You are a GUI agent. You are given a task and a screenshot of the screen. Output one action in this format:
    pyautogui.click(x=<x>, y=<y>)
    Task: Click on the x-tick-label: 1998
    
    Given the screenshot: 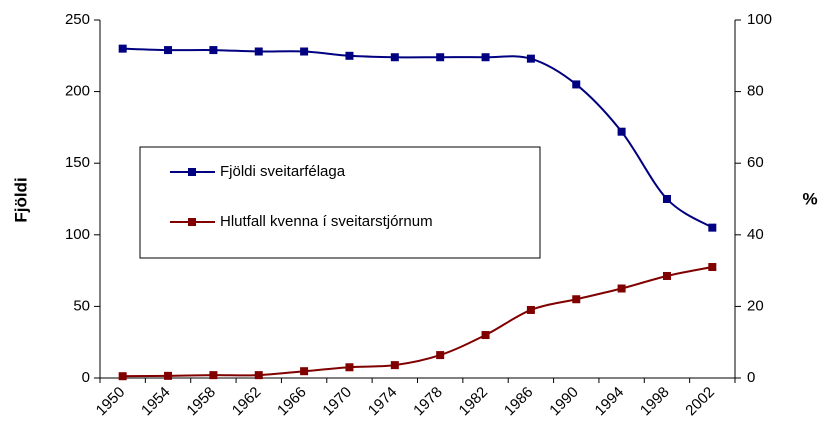 What is the action you would take?
    pyautogui.click(x=655, y=402)
    